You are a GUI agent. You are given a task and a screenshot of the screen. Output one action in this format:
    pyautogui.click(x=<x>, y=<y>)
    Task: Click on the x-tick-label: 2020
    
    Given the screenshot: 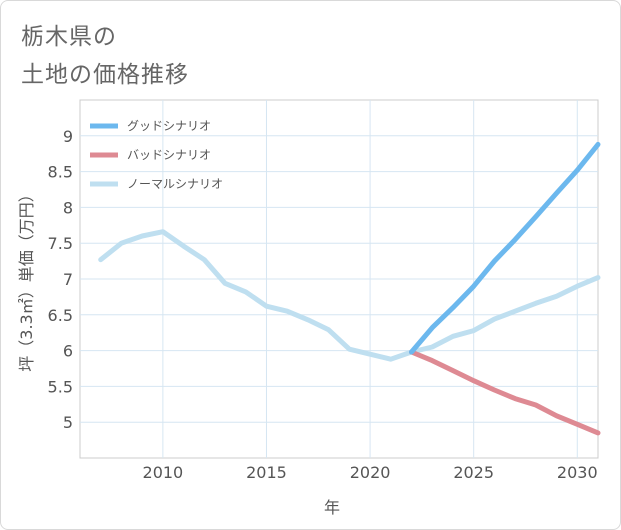 What is the action you would take?
    pyautogui.click(x=370, y=472)
    